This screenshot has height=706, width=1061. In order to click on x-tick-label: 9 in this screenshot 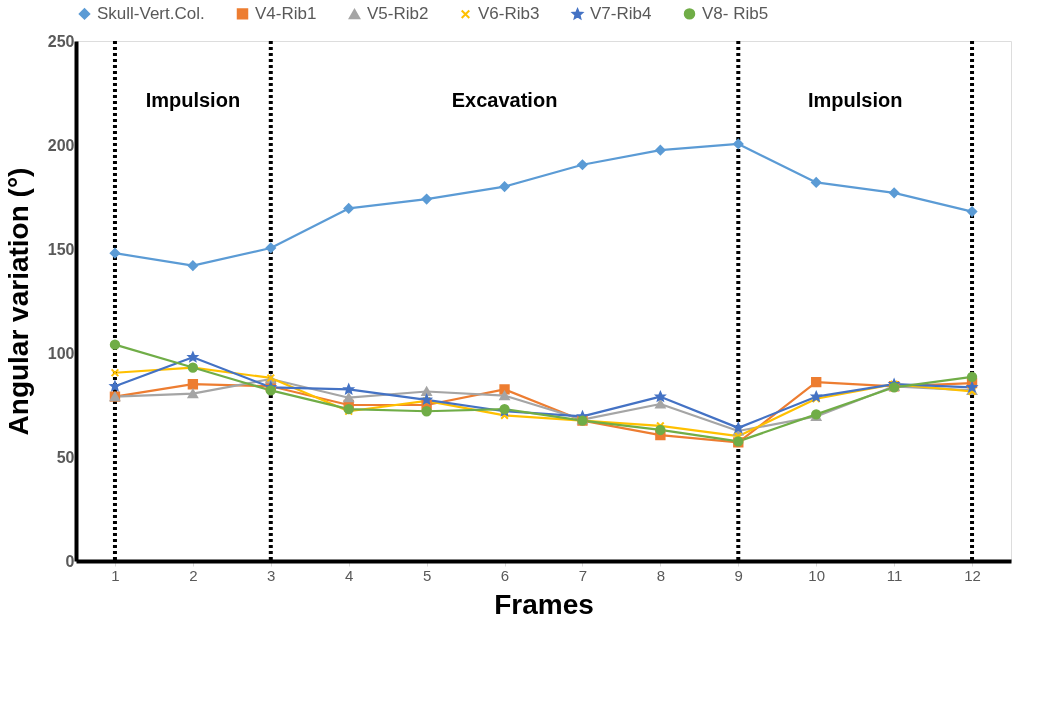, I will do `click(738, 575)`.